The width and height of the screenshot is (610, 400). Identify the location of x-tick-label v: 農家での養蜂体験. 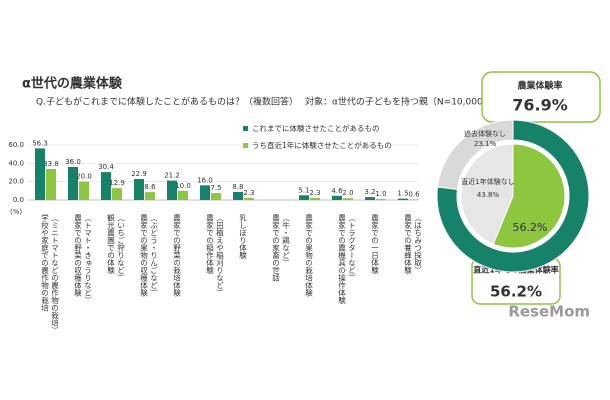
(407, 244).